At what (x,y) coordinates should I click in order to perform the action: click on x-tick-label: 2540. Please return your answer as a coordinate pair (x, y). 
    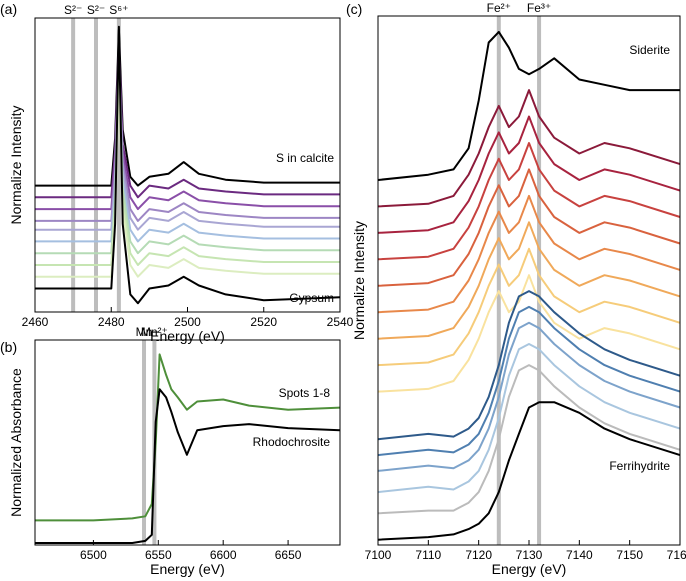
    Looking at the image, I should click on (340, 322).